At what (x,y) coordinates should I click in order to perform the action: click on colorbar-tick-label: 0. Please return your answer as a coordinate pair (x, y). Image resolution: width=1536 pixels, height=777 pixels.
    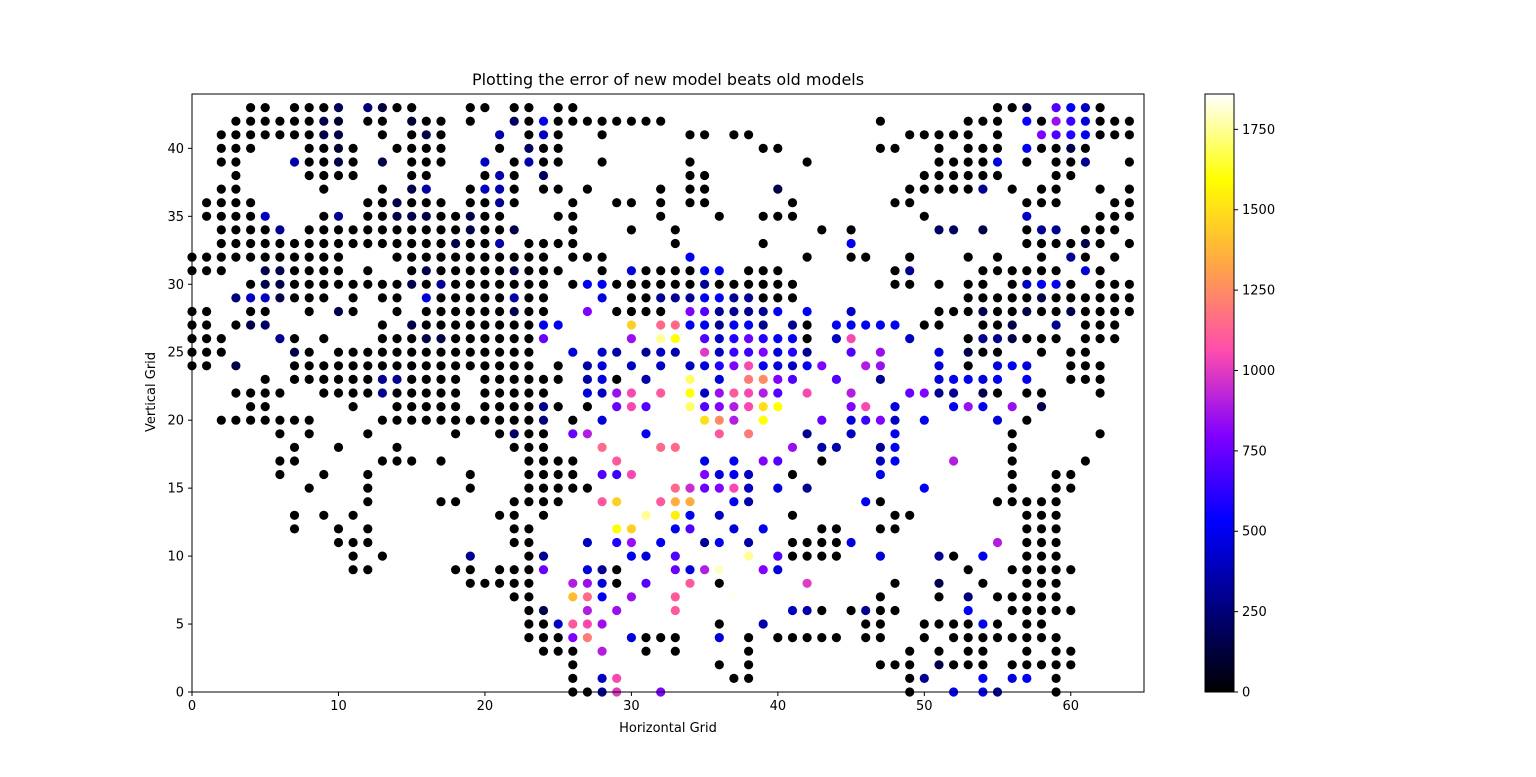
    Looking at the image, I should click on (1246, 693).